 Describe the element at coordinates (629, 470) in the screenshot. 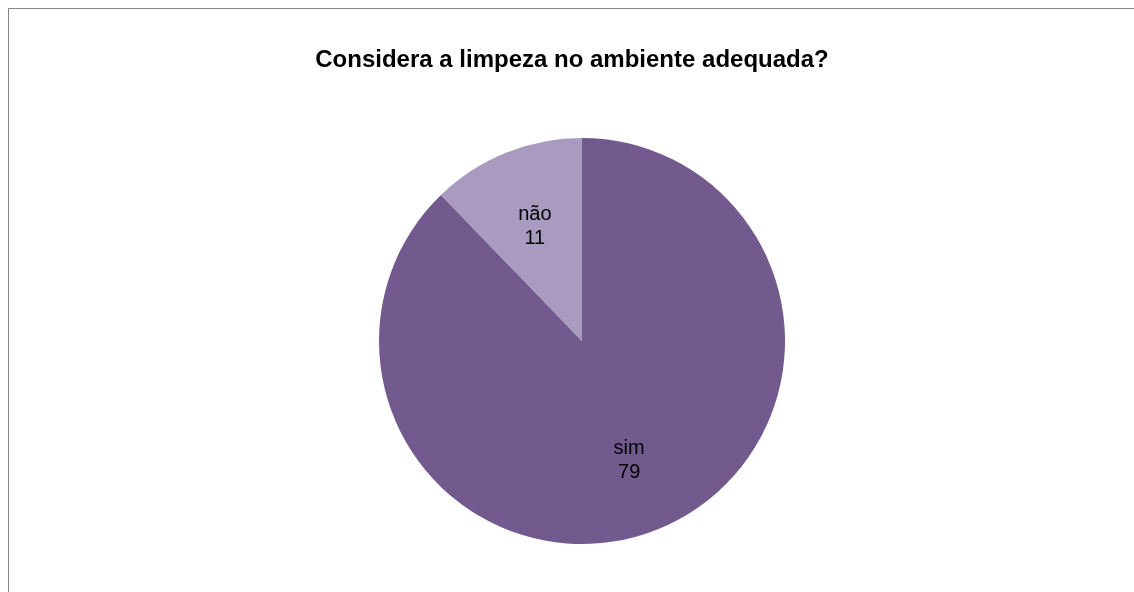

I see `data-label: 79` at that location.